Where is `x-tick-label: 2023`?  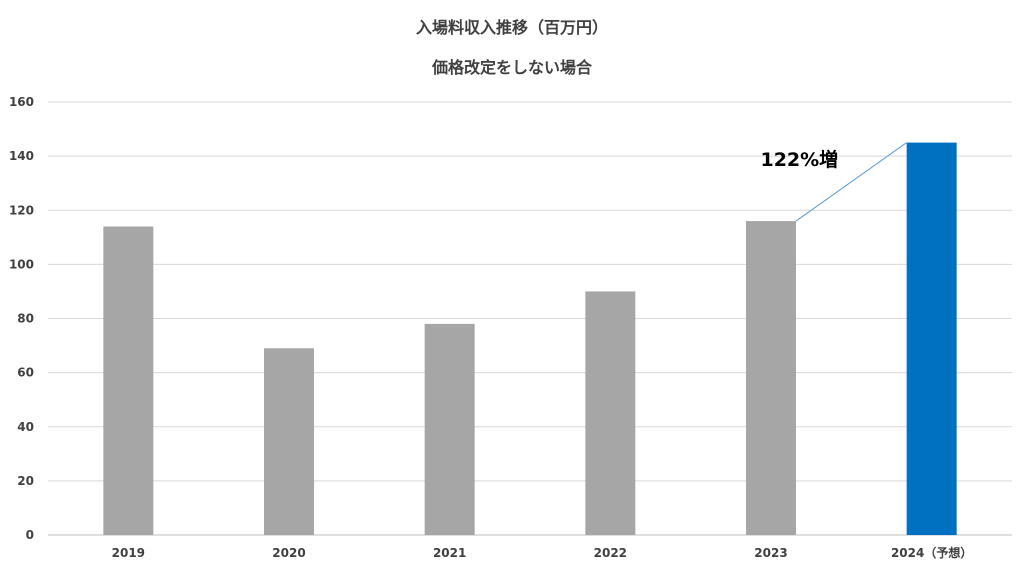 x-tick-label: 2023 is located at coordinates (770, 553).